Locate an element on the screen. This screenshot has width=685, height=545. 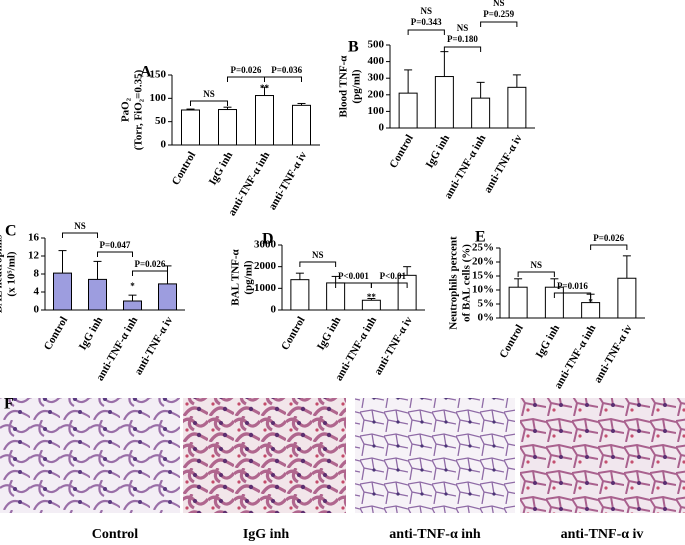
annotation: P=0.259 is located at coordinates (498, 14).